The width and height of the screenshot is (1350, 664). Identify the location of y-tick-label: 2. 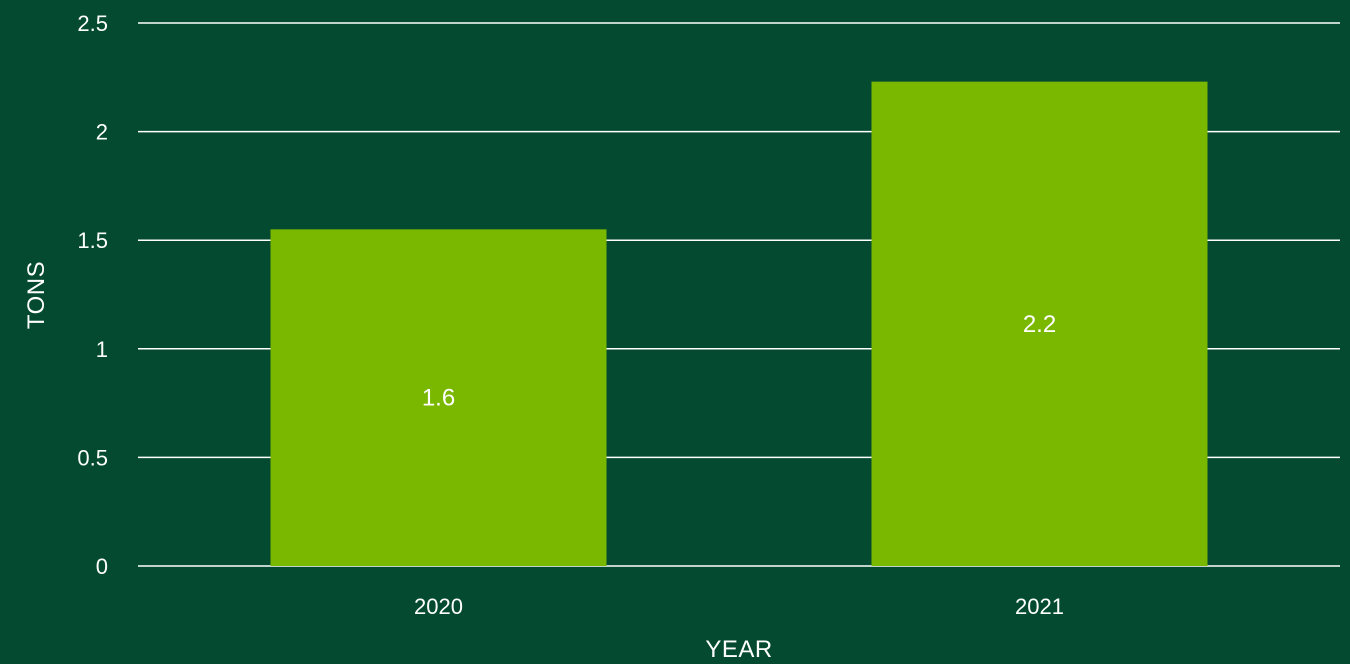
(102, 132).